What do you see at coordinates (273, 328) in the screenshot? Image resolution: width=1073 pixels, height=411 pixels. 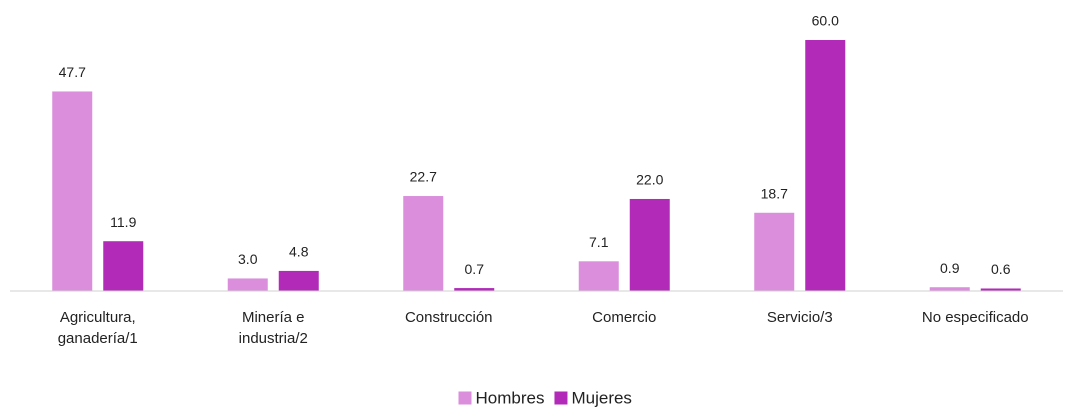 I see `x-tick-label: Minería e industria/2` at bounding box center [273, 328].